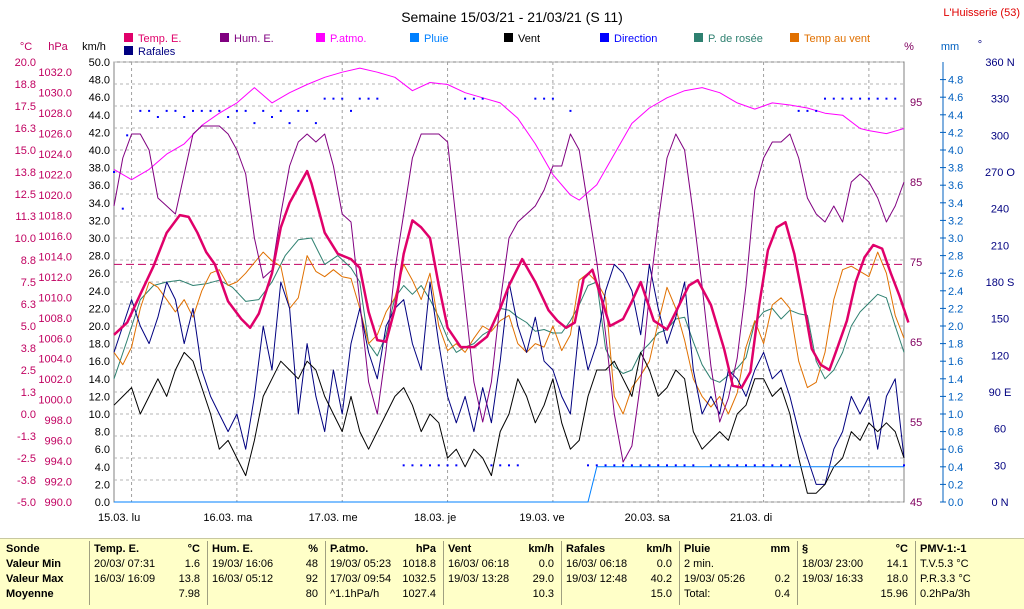 This screenshot has height=609, width=1024. I want to click on stat-row: 19/03/ 16:06 48, so click(268, 564).